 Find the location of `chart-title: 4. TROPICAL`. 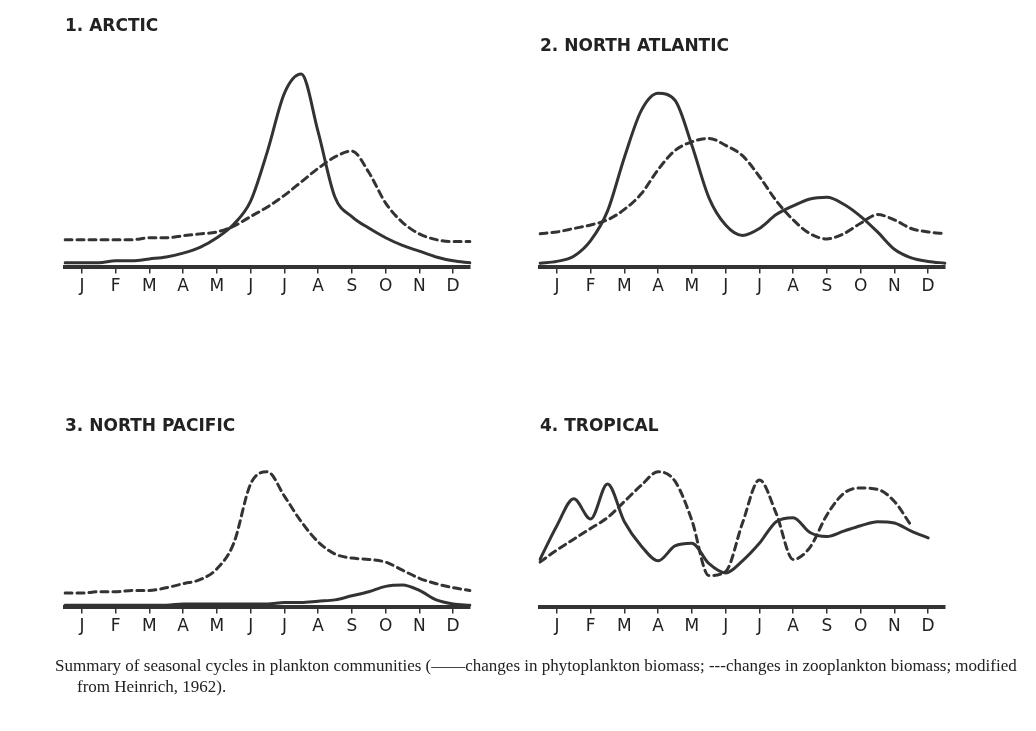

chart-title: 4. TROPICAL is located at coordinates (599, 424).